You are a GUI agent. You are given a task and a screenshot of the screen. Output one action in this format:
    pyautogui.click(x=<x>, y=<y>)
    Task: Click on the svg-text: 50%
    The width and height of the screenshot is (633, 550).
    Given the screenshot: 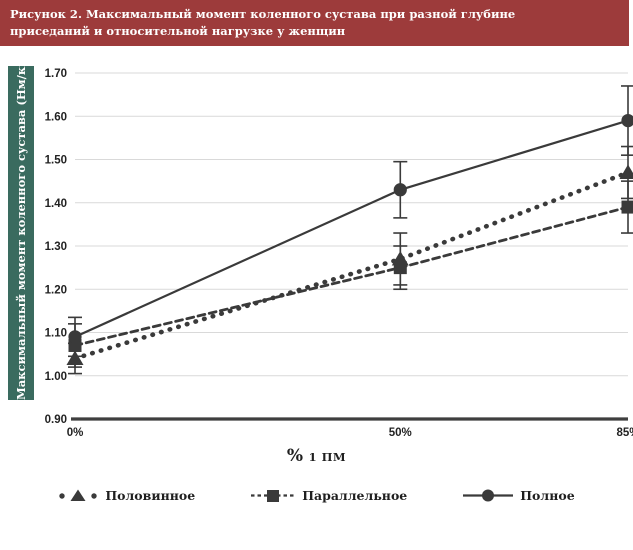 What is the action you would take?
    pyautogui.click(x=400, y=433)
    